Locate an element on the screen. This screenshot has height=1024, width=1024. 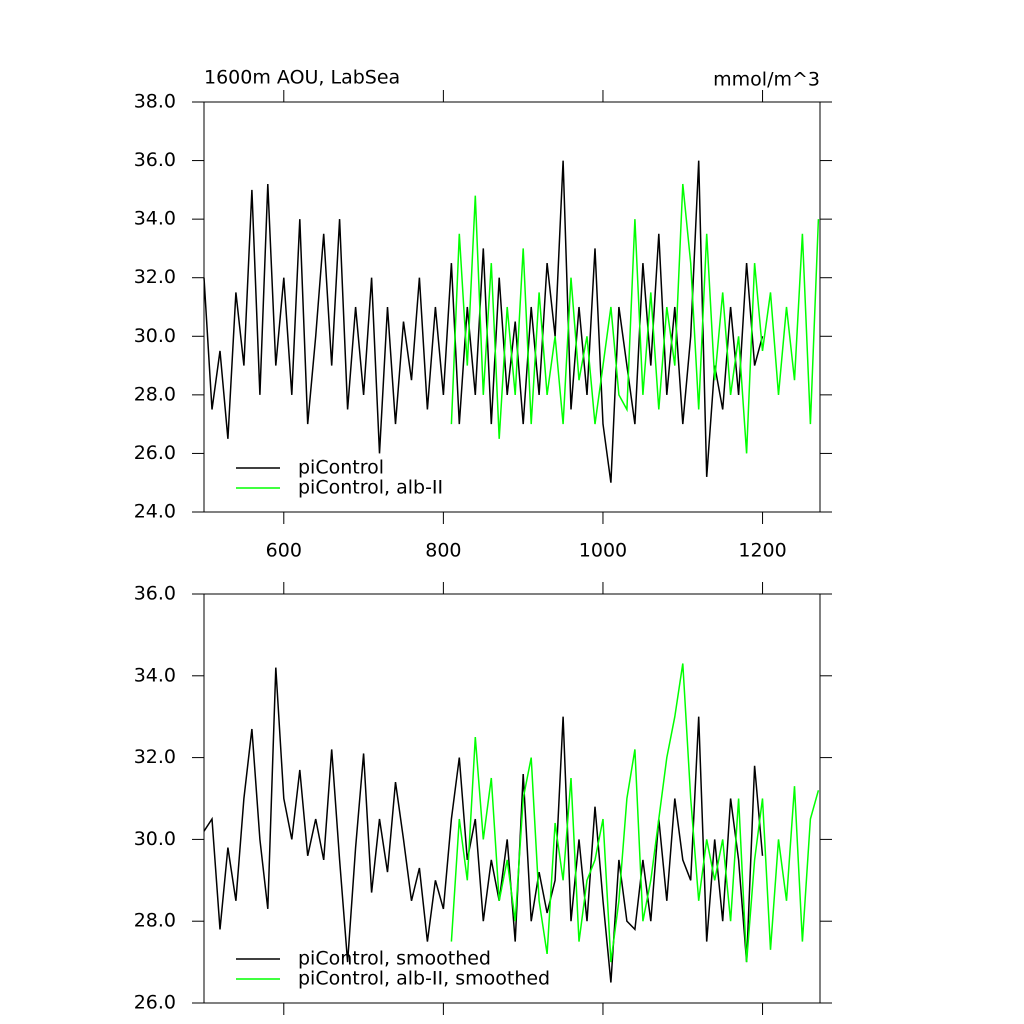
x-tick-label: 800 is located at coordinates (443, 551).